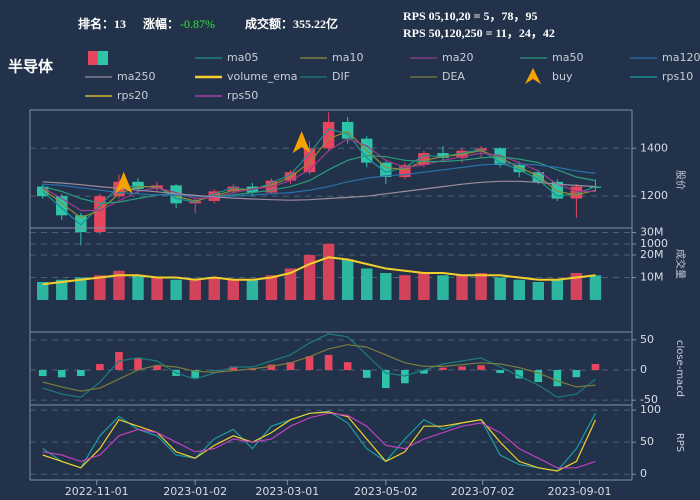 The image size is (700, 500). I want to click on rps-short: RPS 05,10,20 = 5，78，95, so click(470, 16).